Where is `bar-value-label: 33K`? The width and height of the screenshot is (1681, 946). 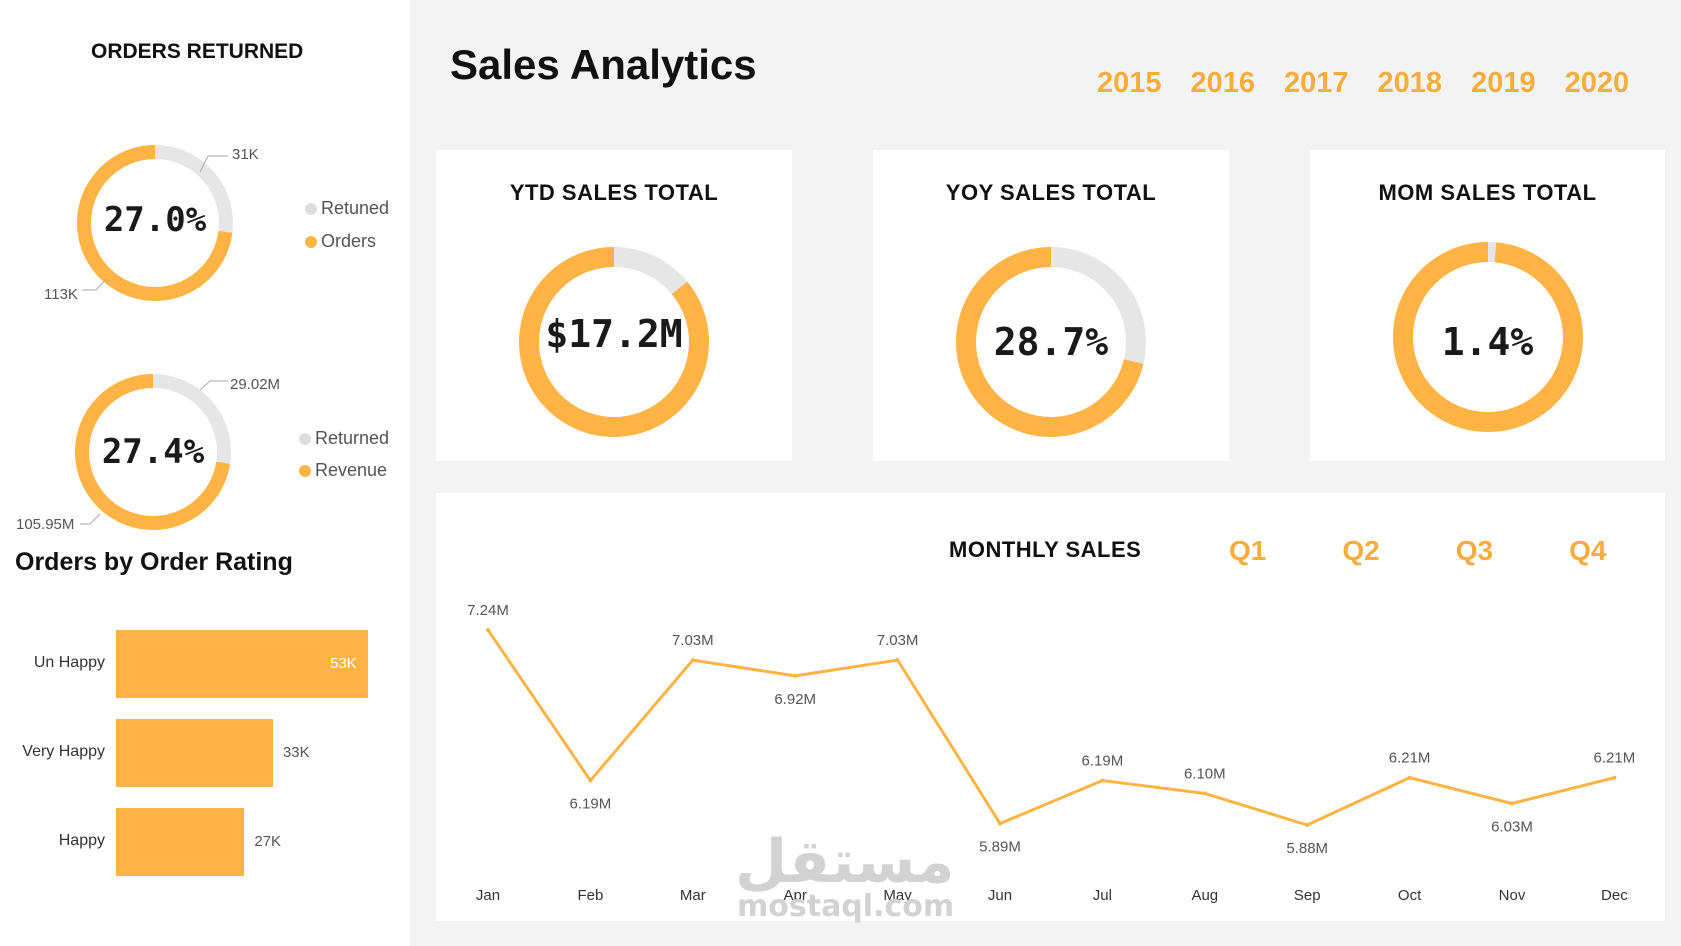
bar-value-label: 33K is located at coordinates (296, 752).